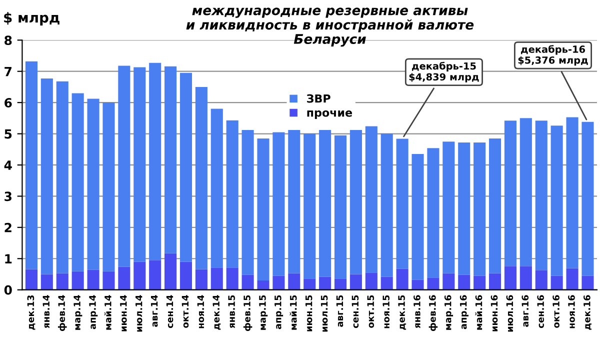 This screenshot has height=343, width=600. I want to click on chart-title: международные резервные активы и ликвидность в иностранной валюте Беларуси, so click(330, 27).